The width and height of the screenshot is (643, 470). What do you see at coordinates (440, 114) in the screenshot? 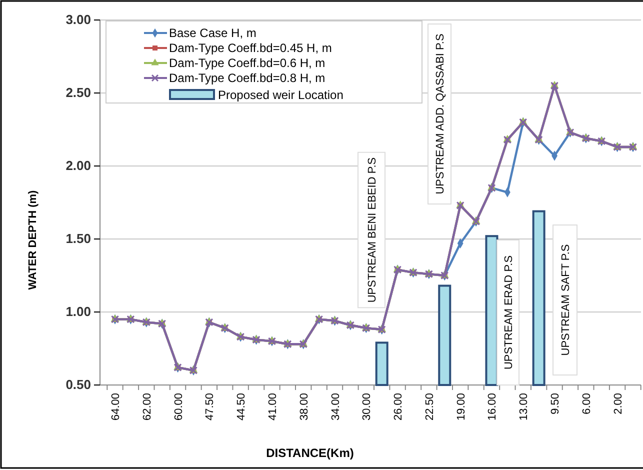
I see `annotation: UPSTREAM ADD. QASSABI P.S` at bounding box center [440, 114].